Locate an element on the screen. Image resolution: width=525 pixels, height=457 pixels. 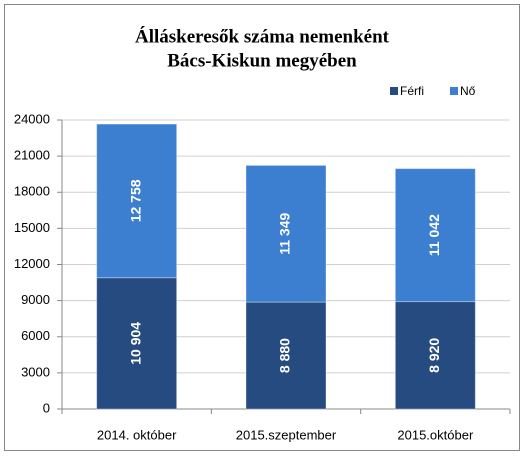
data-label: 8 920 is located at coordinates (434, 355).